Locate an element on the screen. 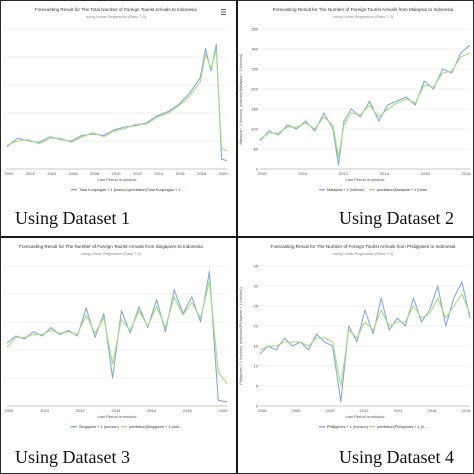  y-tick-label: 20 is located at coordinates (256, 326).